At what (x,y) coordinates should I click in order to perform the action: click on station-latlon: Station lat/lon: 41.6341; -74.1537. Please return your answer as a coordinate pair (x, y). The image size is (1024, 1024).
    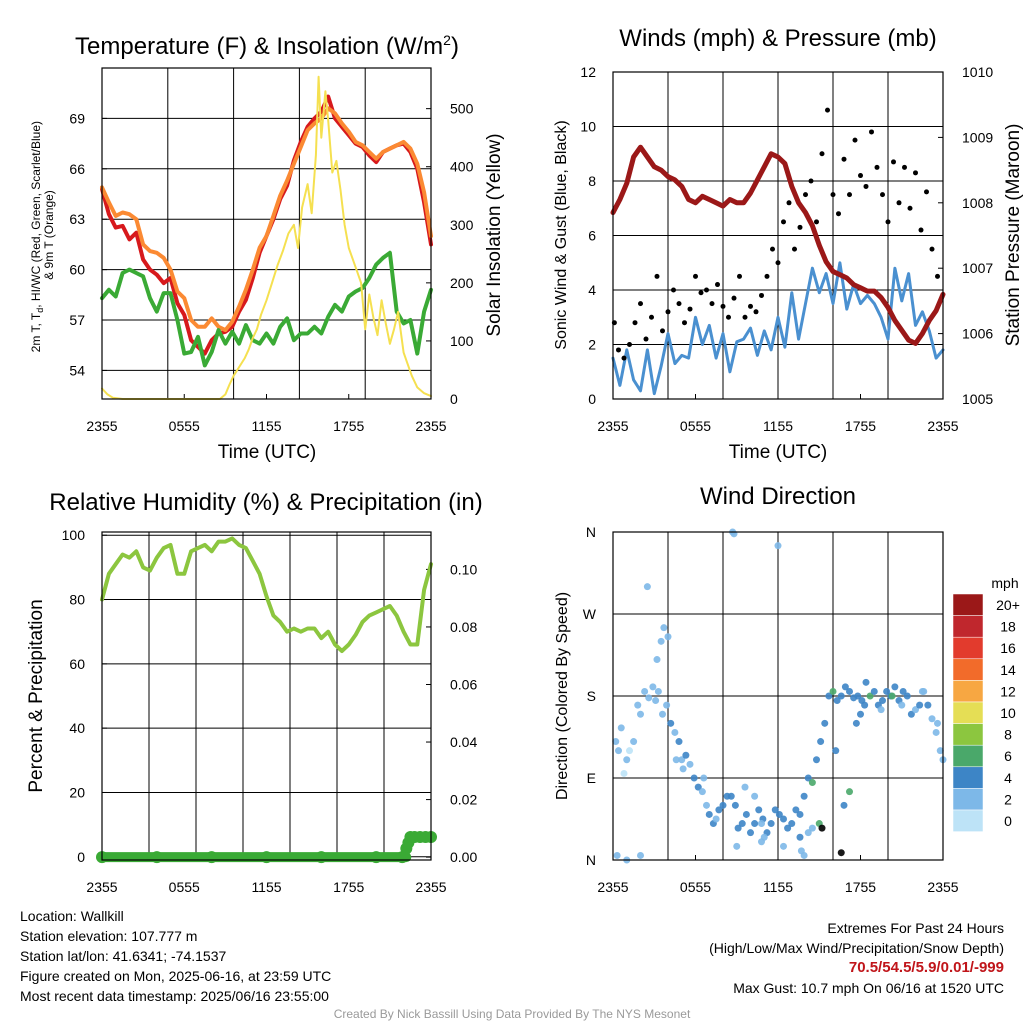
    Looking at the image, I should click on (123, 956).